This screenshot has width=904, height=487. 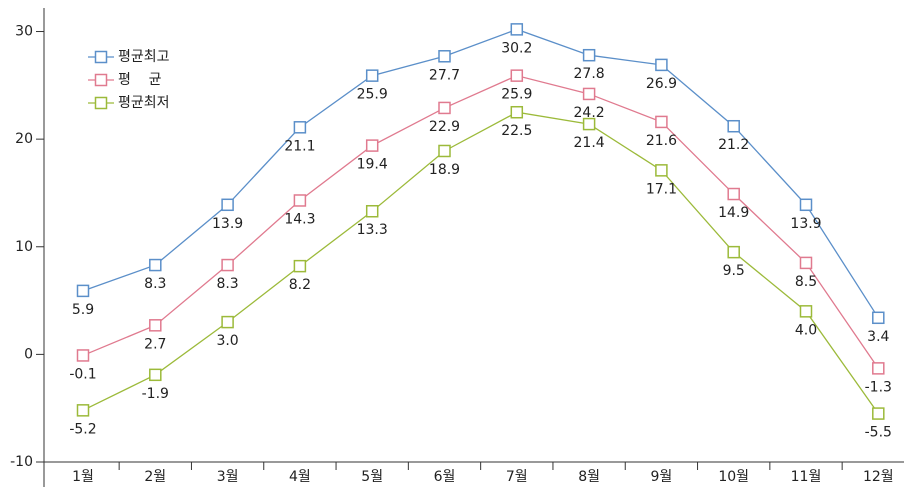 I want to click on x-tick-label: 7월, so click(x=517, y=477).